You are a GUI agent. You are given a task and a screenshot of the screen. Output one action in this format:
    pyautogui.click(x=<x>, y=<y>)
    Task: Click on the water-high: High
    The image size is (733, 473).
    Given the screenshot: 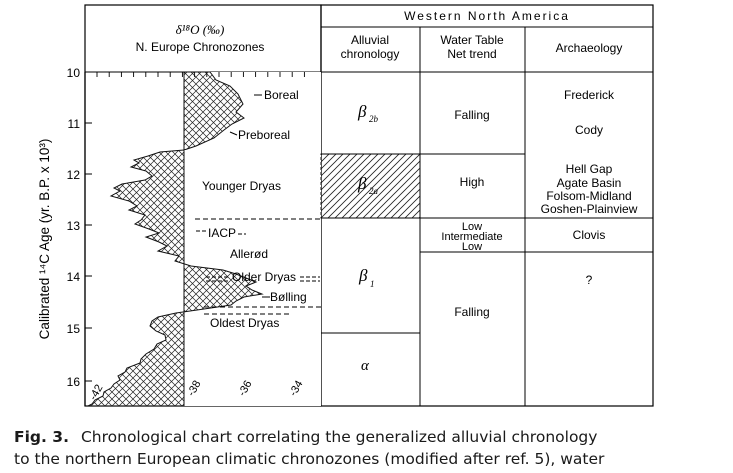 What is the action you would take?
    pyautogui.click(x=472, y=182)
    